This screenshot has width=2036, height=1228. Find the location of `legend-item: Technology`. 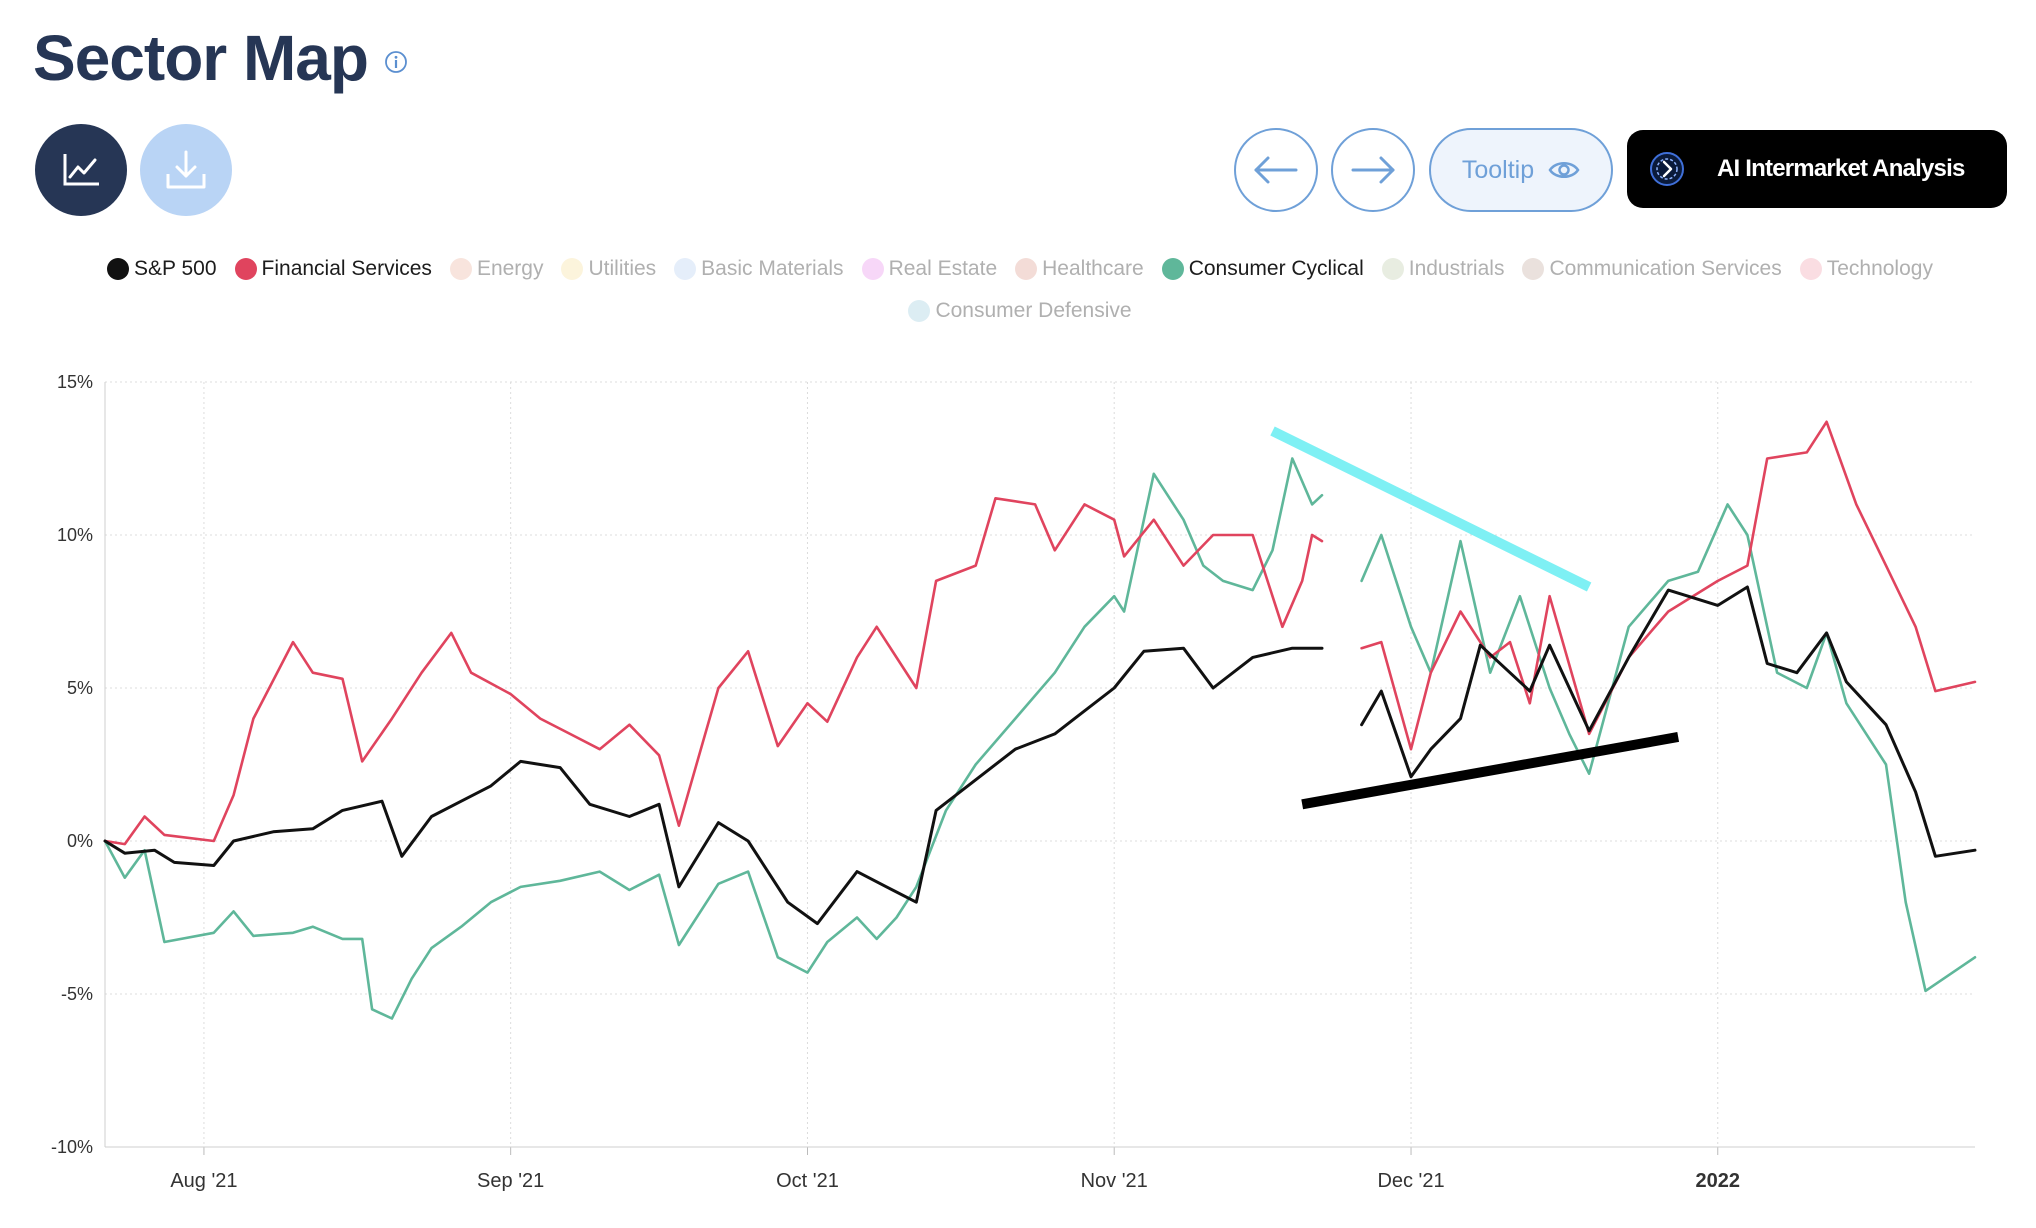

legend-item: Technology is located at coordinates (1866, 269).